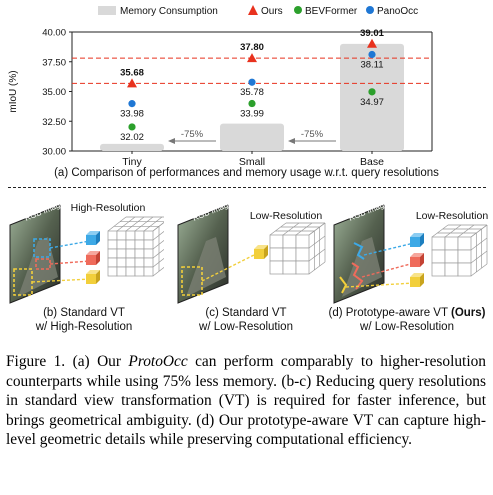 The image size is (493, 495). What do you see at coordinates (252, 47) in the screenshot?
I see `ours-value-label: 37.80` at bounding box center [252, 47].